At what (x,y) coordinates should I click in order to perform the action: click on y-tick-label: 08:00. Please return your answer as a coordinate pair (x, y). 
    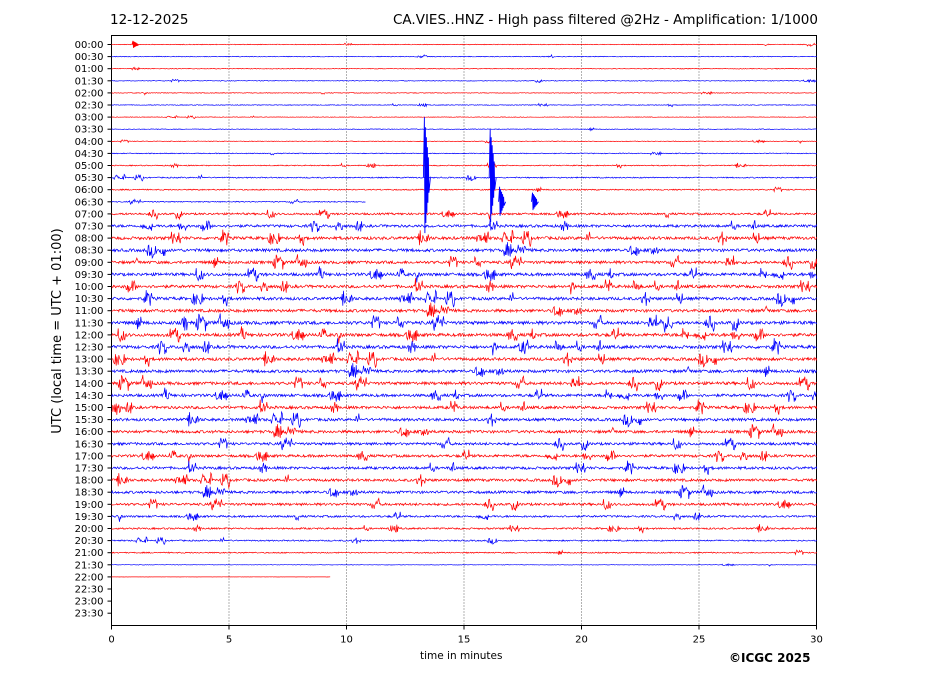
    Looking at the image, I should click on (89, 239).